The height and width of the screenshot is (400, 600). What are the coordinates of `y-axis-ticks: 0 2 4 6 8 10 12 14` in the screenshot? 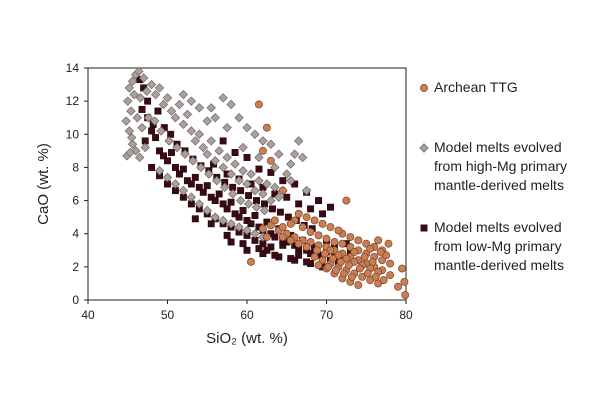 It's located at (77, 184).